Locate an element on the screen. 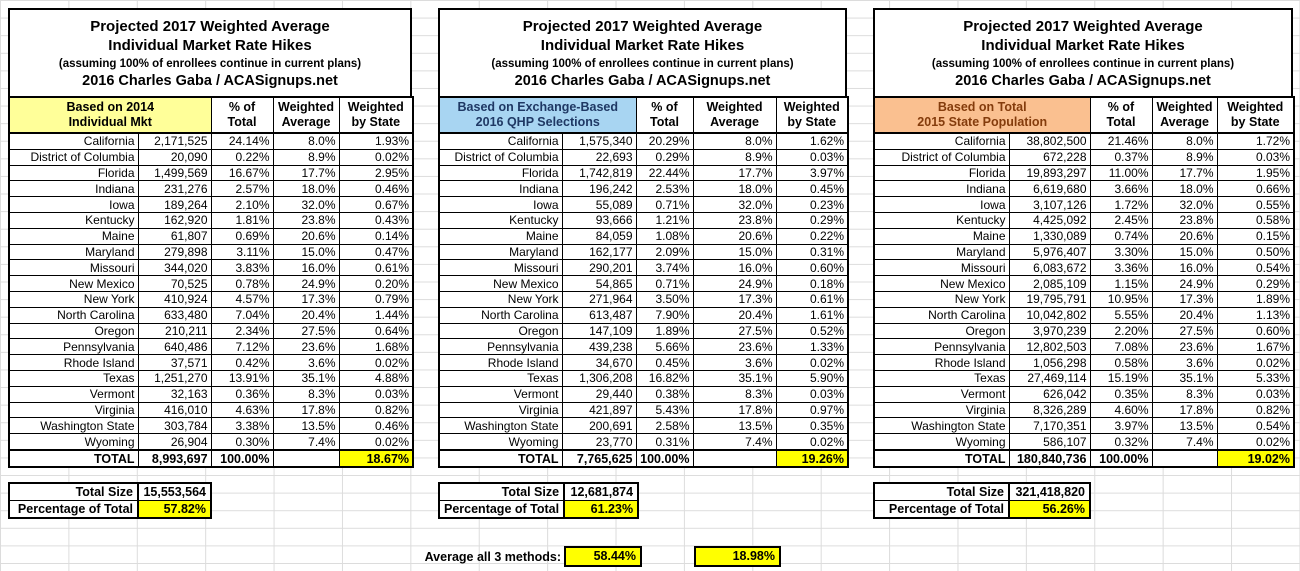 The image size is (1300, 571). state-cell: Wyoming is located at coordinates (941, 442).